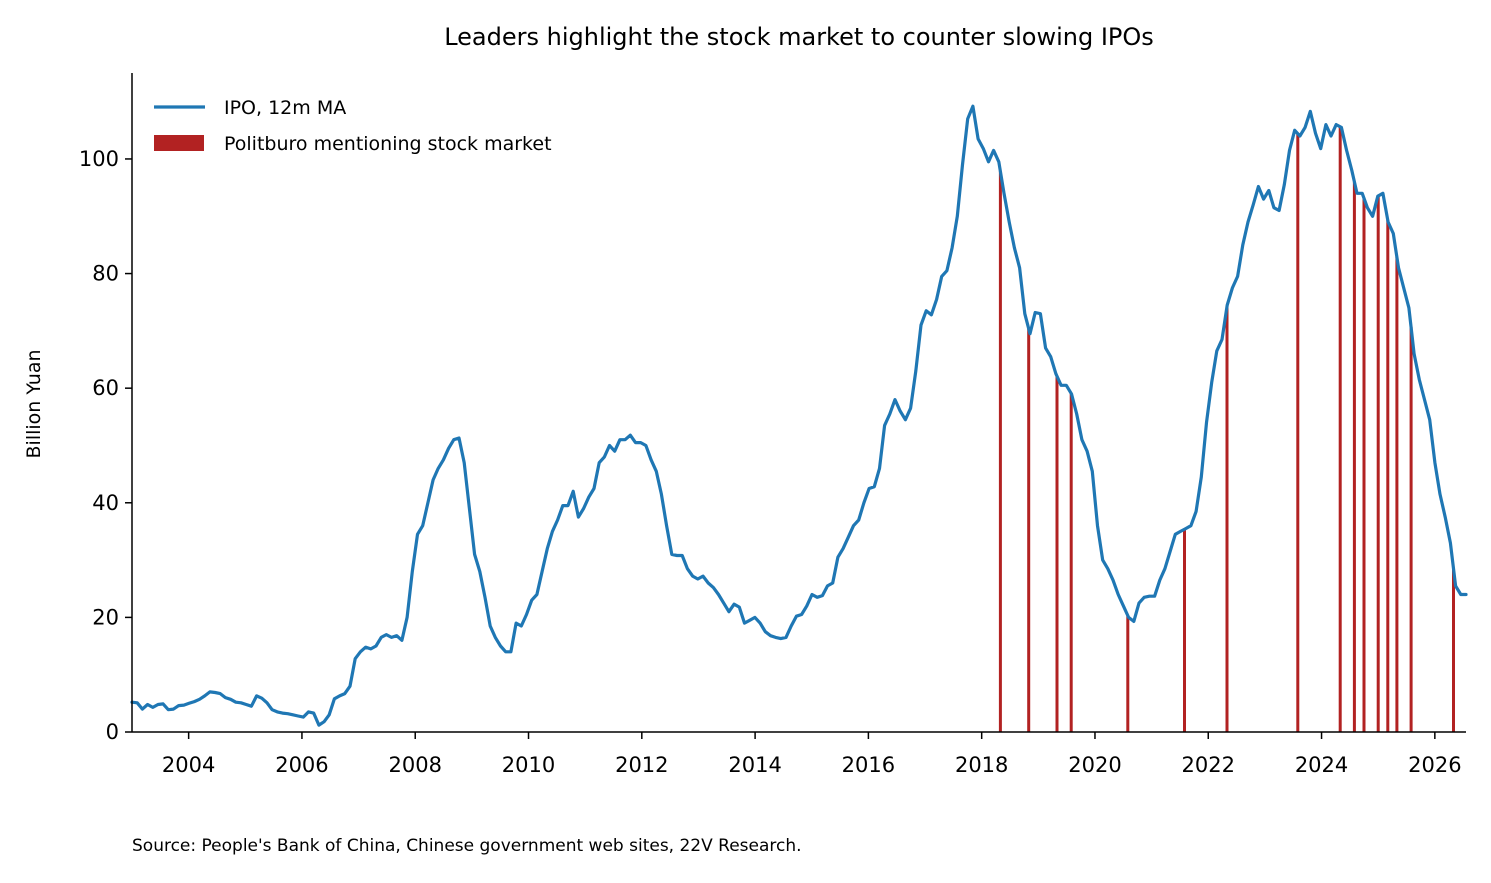 The height and width of the screenshot is (883, 1491). I want to click on y-tick-label: 20, so click(105, 617).